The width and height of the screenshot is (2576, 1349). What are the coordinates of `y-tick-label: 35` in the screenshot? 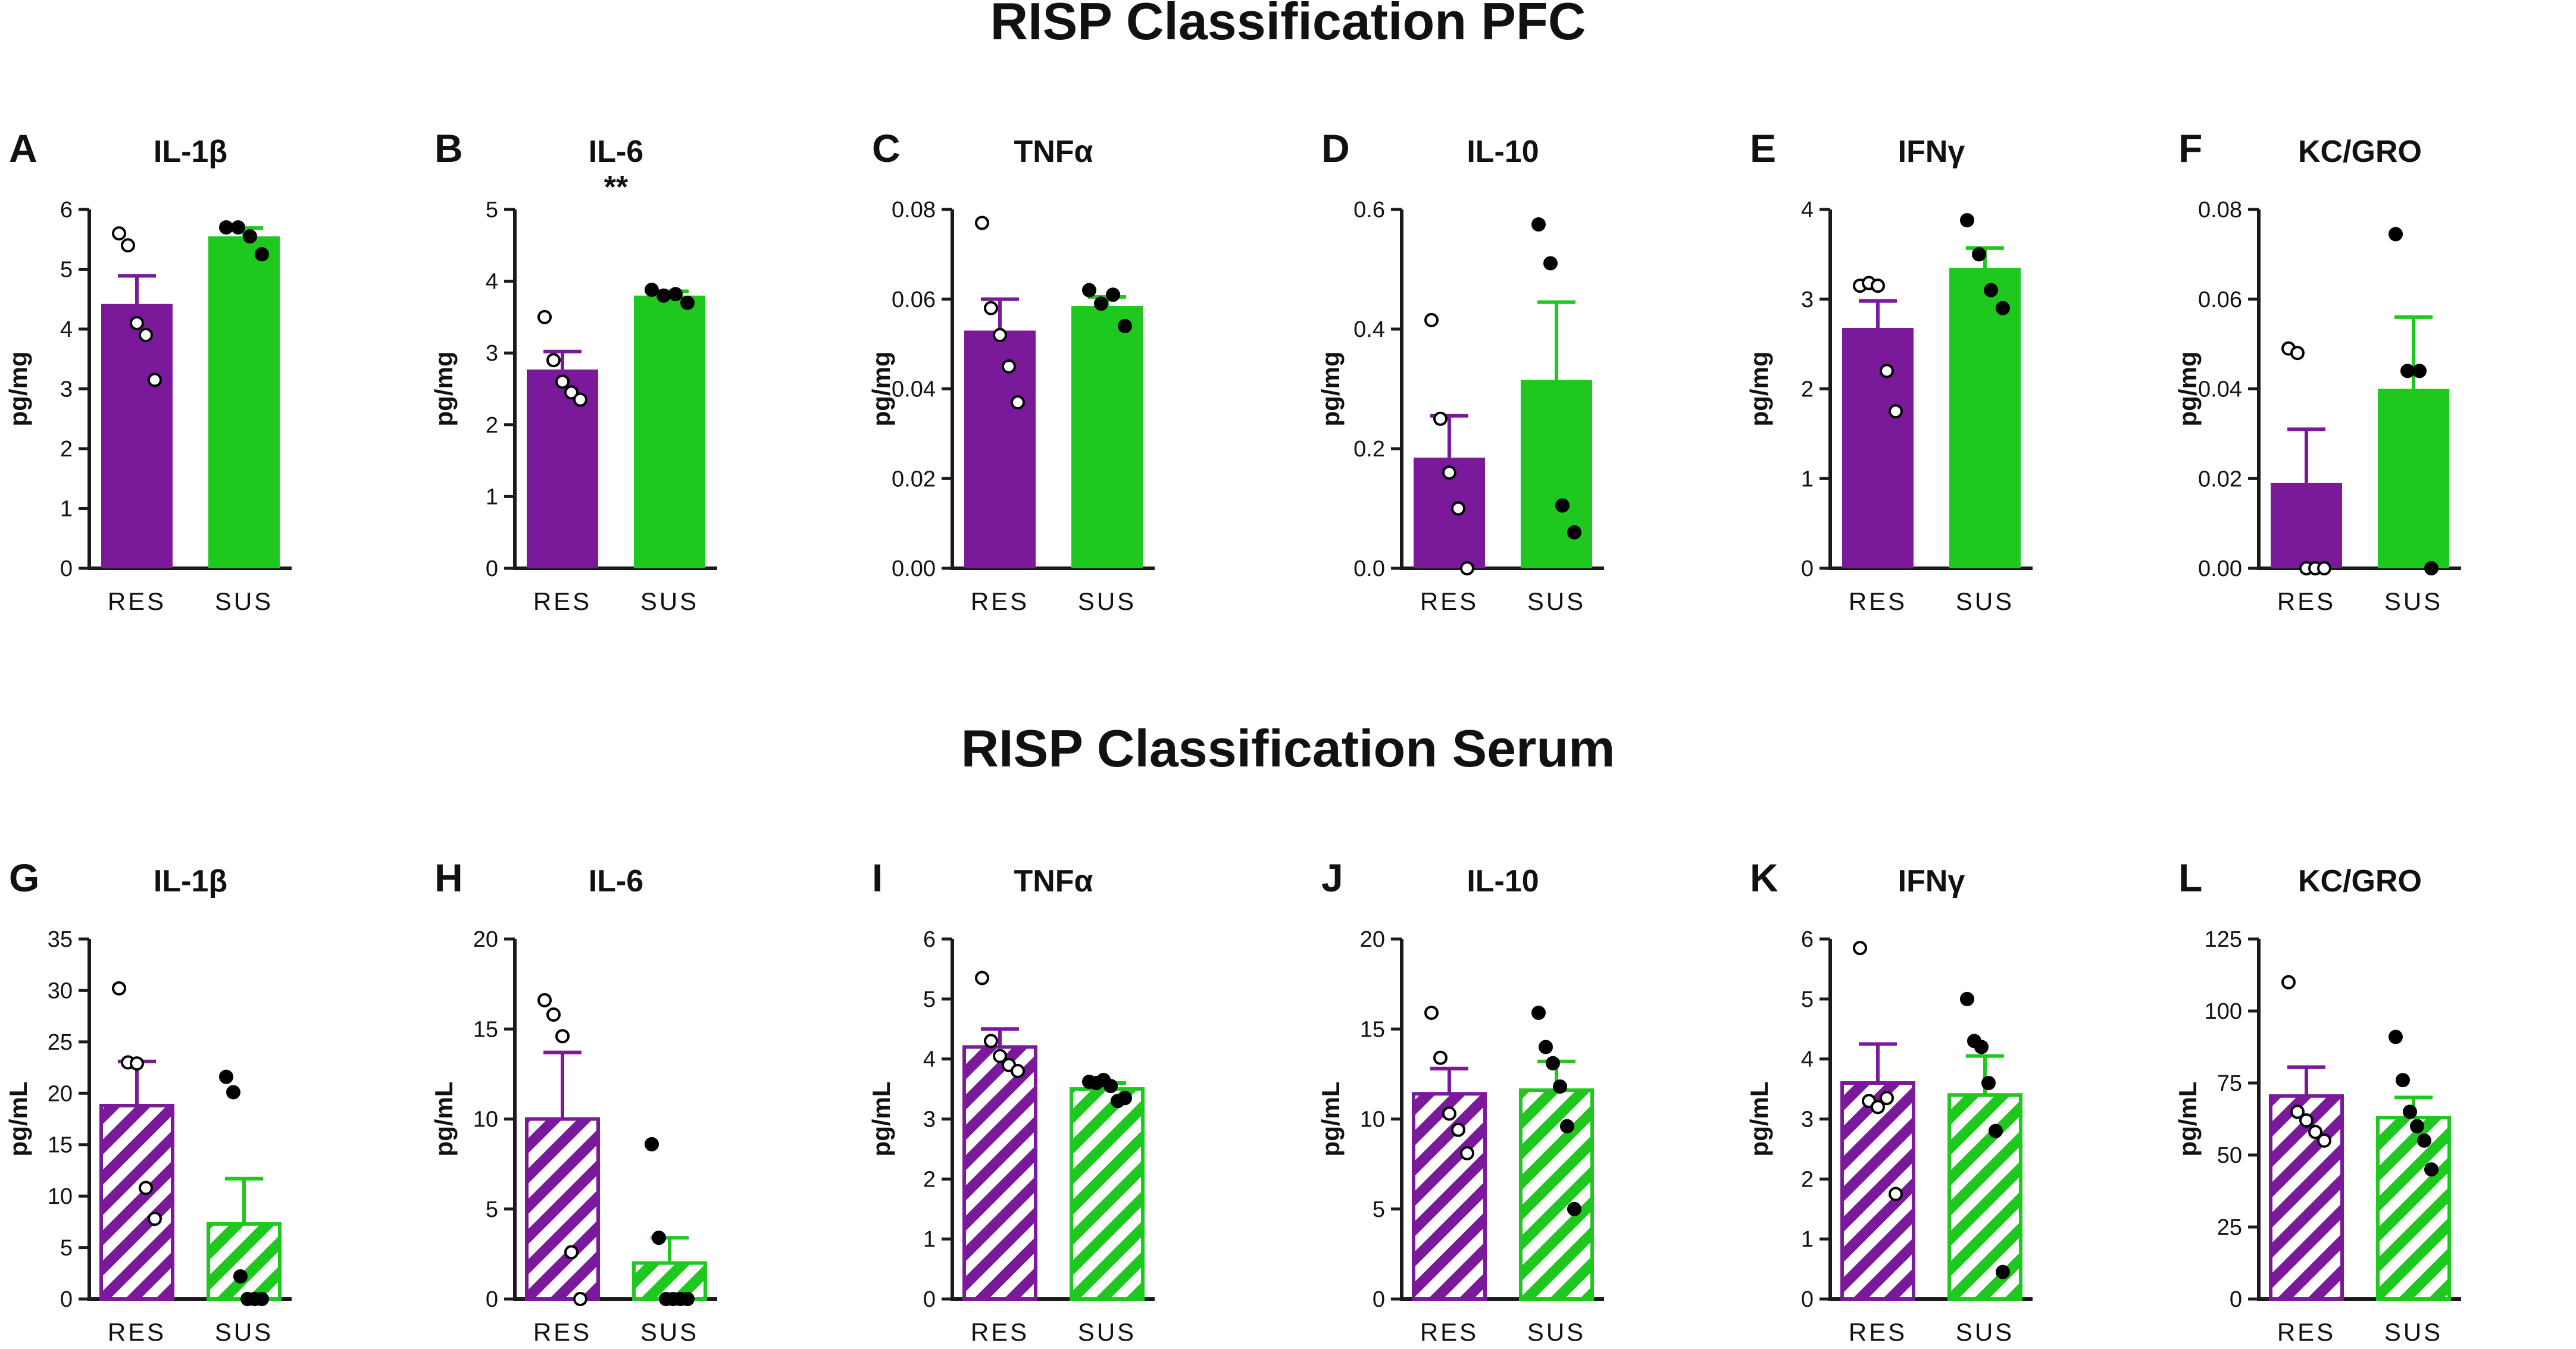 It's located at (60, 939).